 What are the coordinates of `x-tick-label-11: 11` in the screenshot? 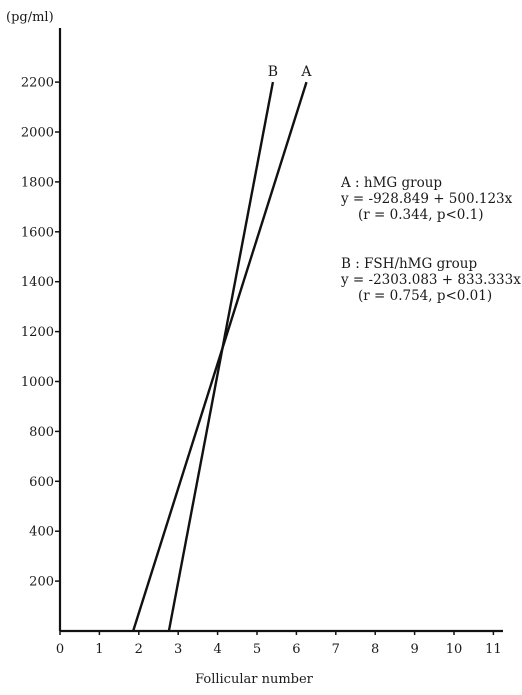 It's located at (493, 649).